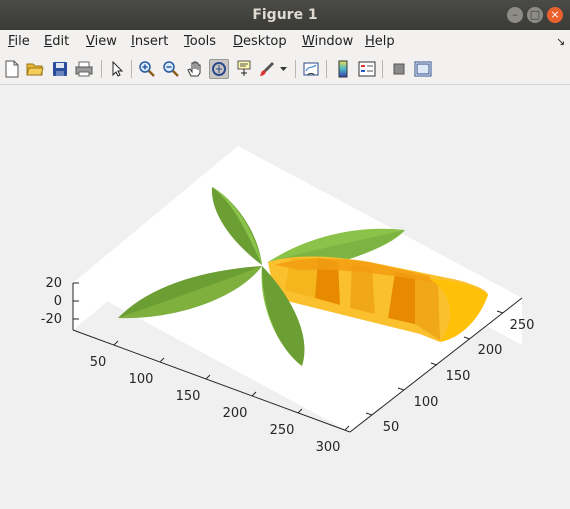 The height and width of the screenshot is (509, 570). What do you see at coordinates (117, 69) in the screenshot?
I see `select-arrow-icon` at bounding box center [117, 69].